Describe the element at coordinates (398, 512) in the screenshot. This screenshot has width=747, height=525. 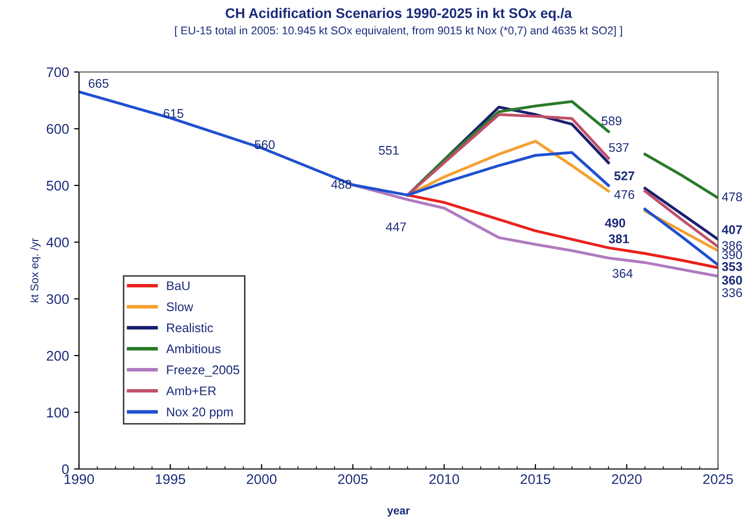
I see `x-axis-title: year` at that location.